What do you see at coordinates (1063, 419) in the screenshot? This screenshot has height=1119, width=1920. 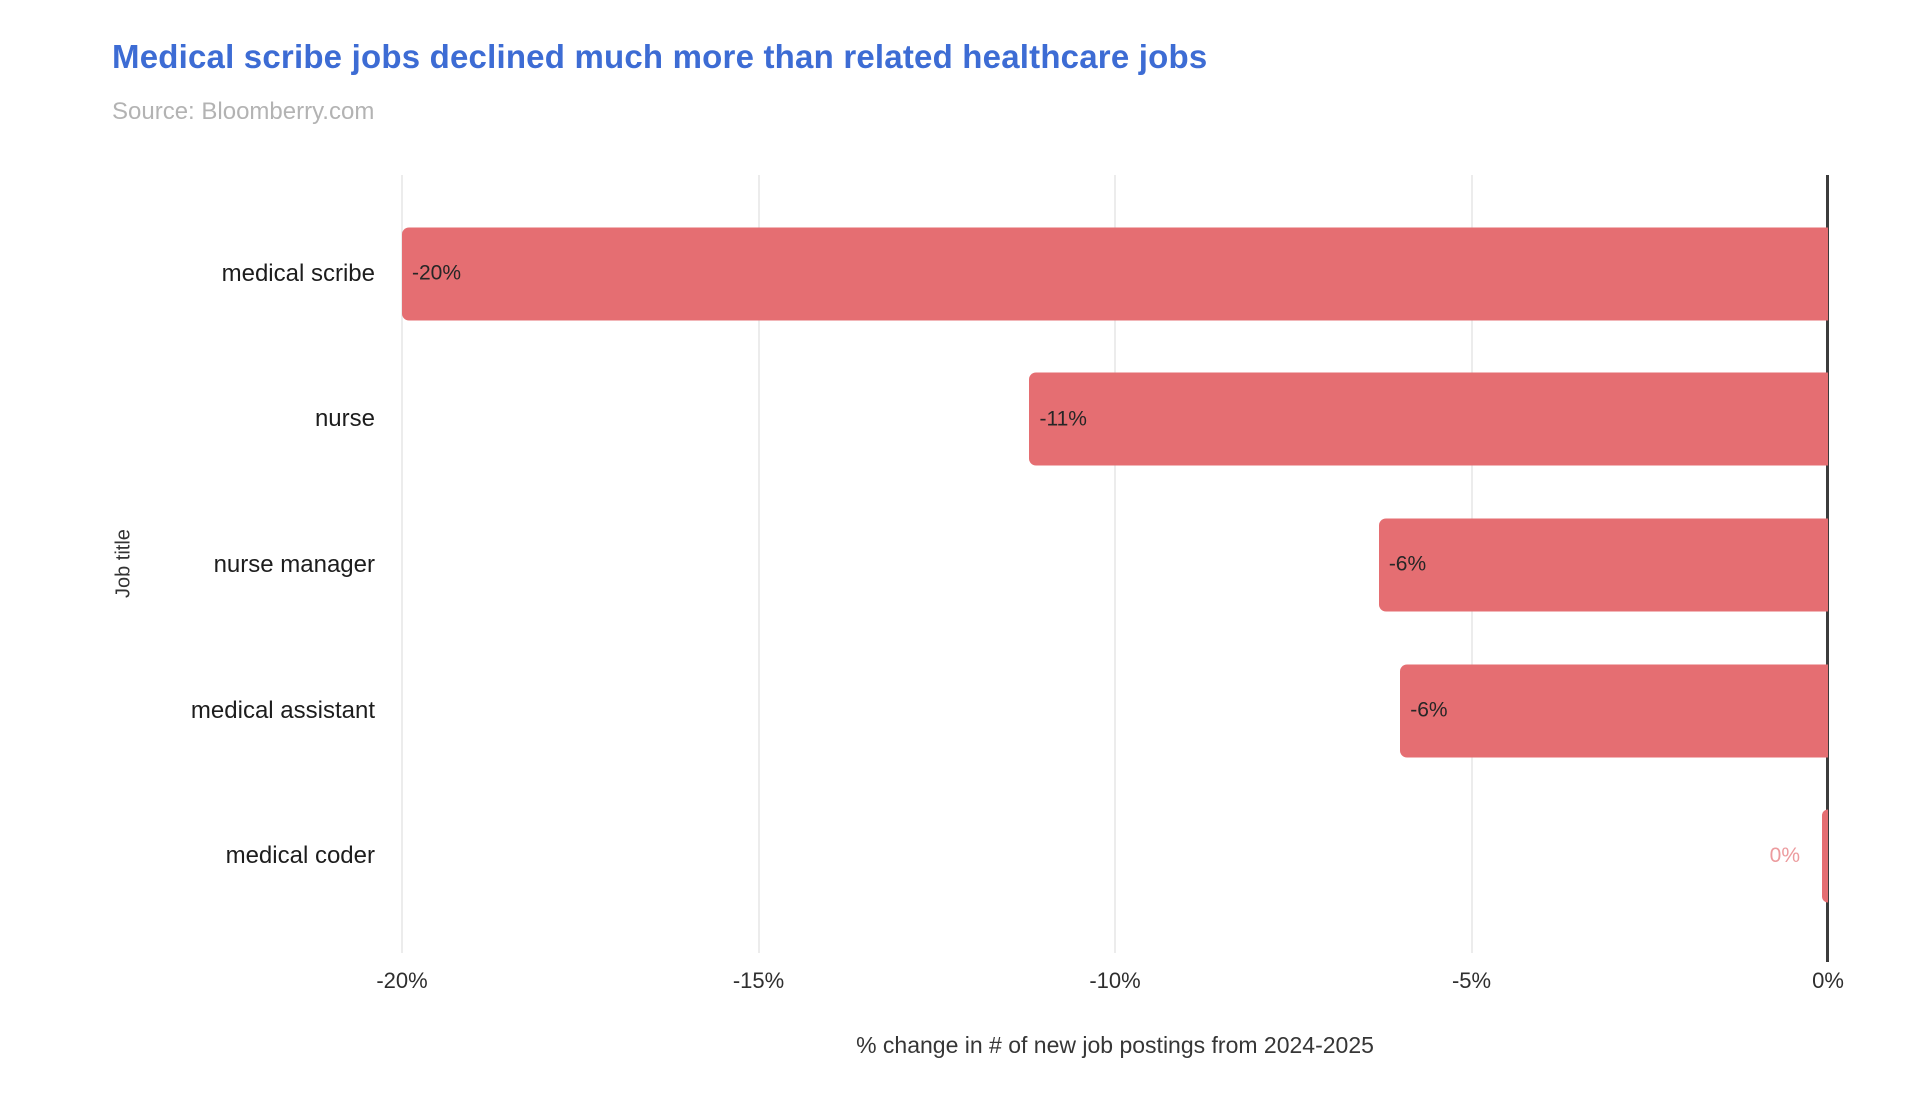 I see `bar-value-label: -11%` at bounding box center [1063, 419].